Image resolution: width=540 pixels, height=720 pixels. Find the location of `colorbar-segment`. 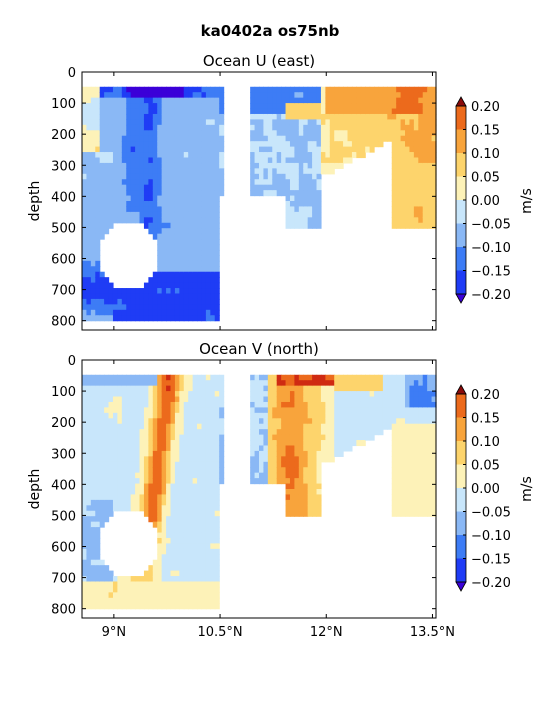

colorbar-segment is located at coordinates (461, 235).